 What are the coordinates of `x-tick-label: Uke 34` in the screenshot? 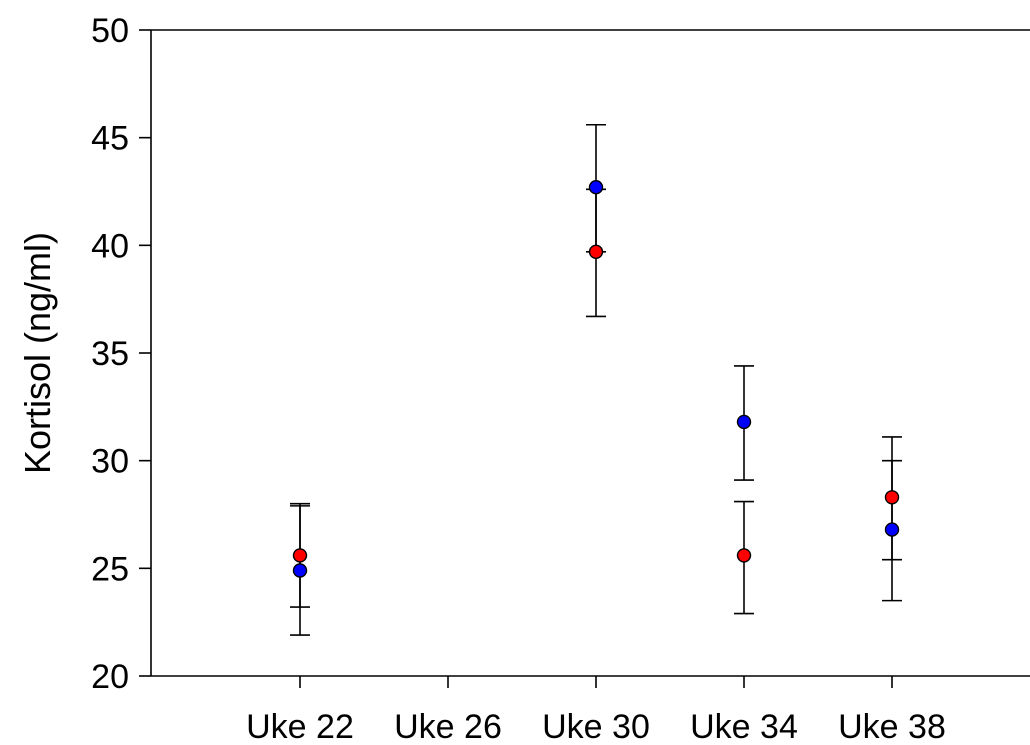 It's located at (744, 726).